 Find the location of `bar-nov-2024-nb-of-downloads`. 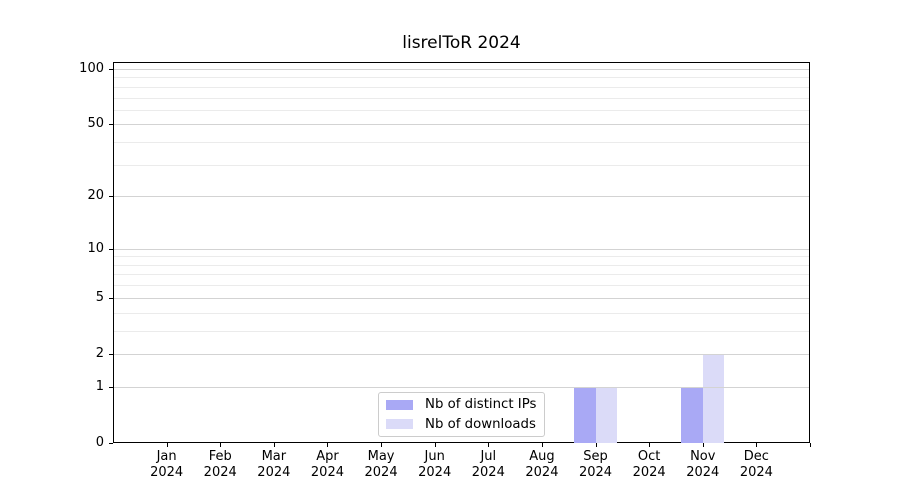

bar-nov-2024-nb-of-downloads is located at coordinates (713, 398).